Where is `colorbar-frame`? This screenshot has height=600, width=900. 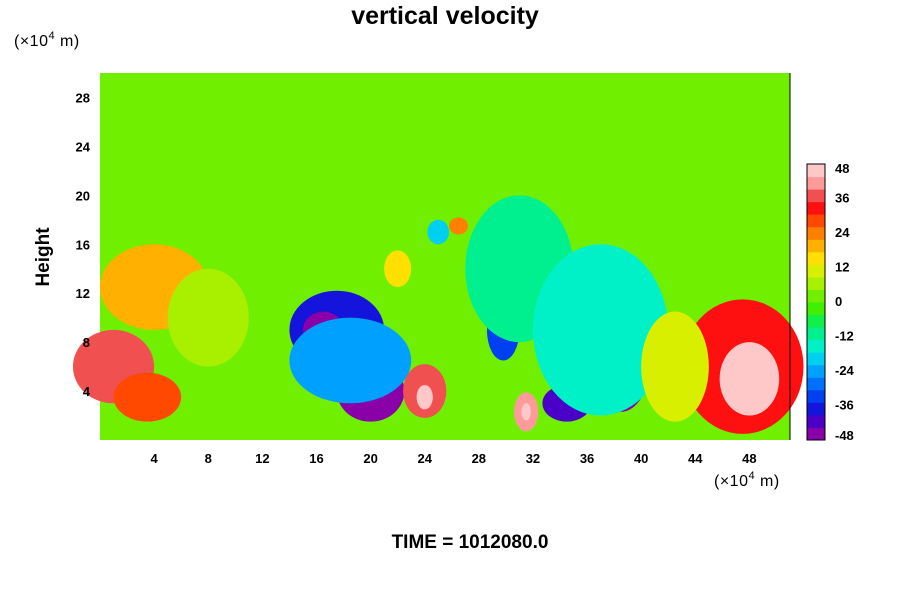 colorbar-frame is located at coordinates (816, 302).